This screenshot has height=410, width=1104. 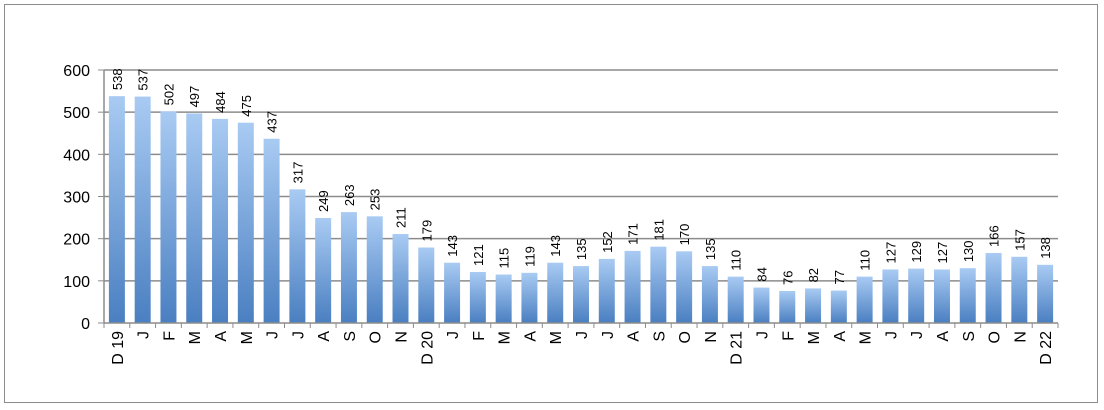 What do you see at coordinates (426, 231) in the screenshot?
I see `data-label: 179` at bounding box center [426, 231].